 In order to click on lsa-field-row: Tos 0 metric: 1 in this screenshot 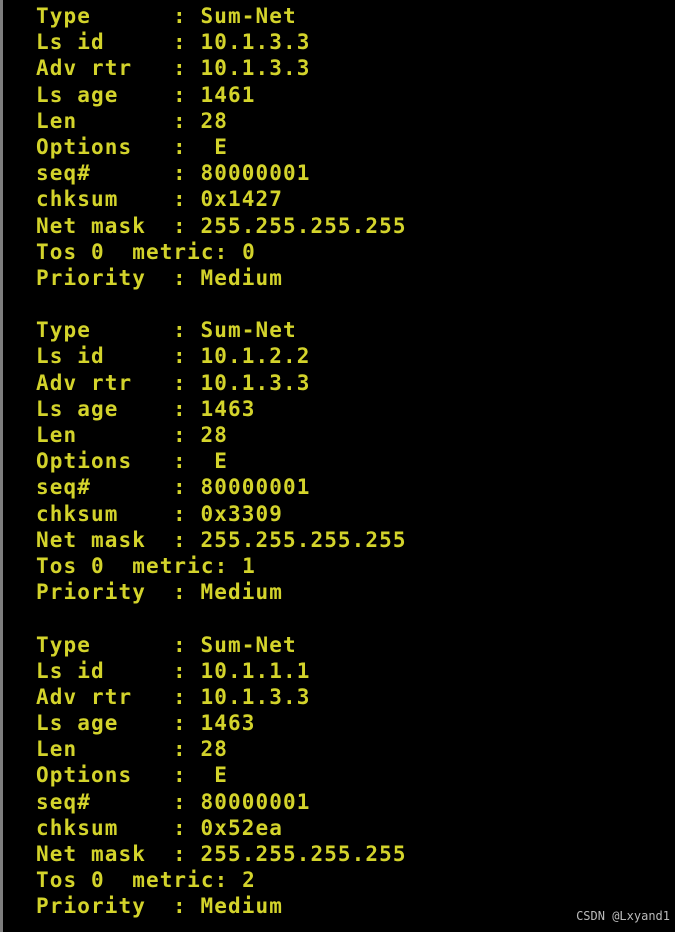, I will do `click(221, 566)`.